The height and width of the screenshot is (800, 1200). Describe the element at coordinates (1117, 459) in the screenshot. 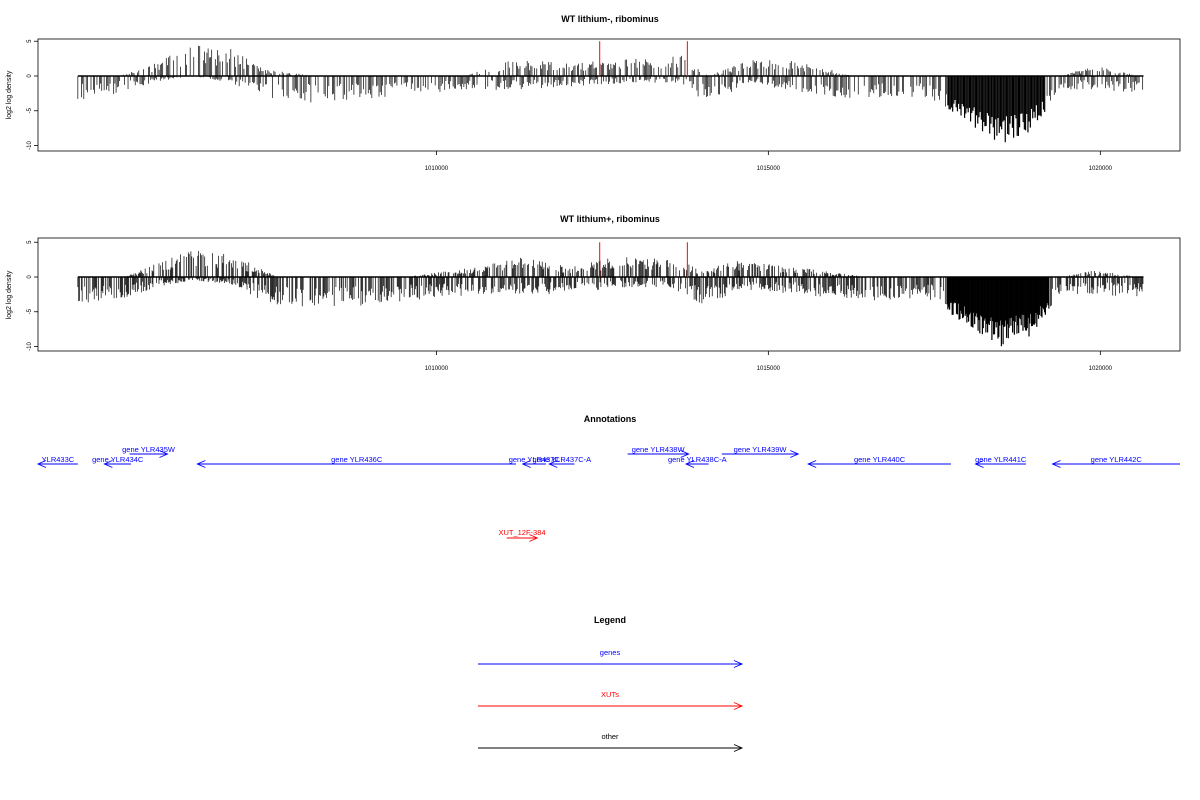

I see `gene-label: gene YLR442C` at that location.